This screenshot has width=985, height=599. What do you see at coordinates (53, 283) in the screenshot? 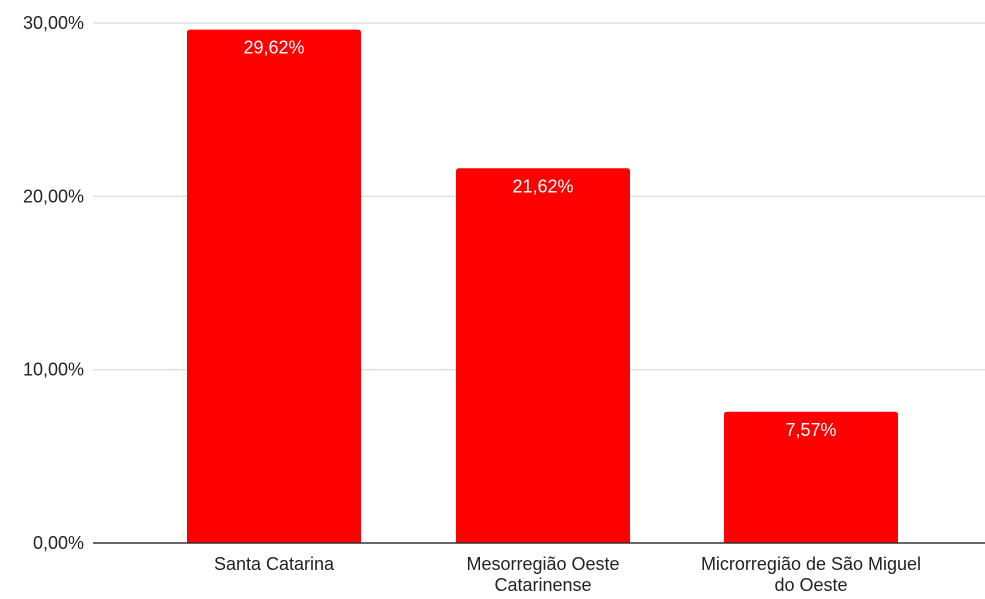
I see `y-axis-ticks: 0,00% 10,00% 20,00% 30,00%` at bounding box center [53, 283].